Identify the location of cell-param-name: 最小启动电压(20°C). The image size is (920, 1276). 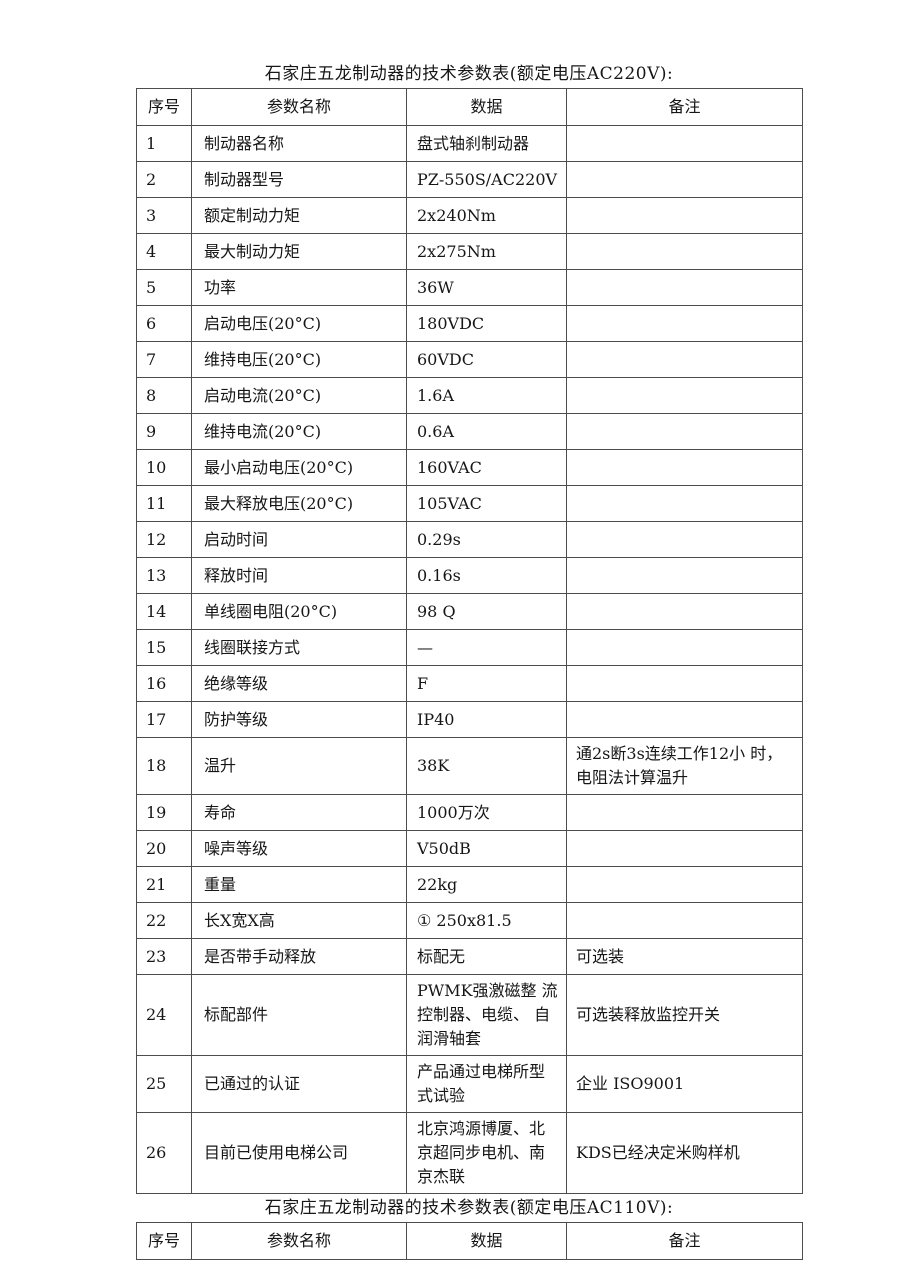
(299, 467).